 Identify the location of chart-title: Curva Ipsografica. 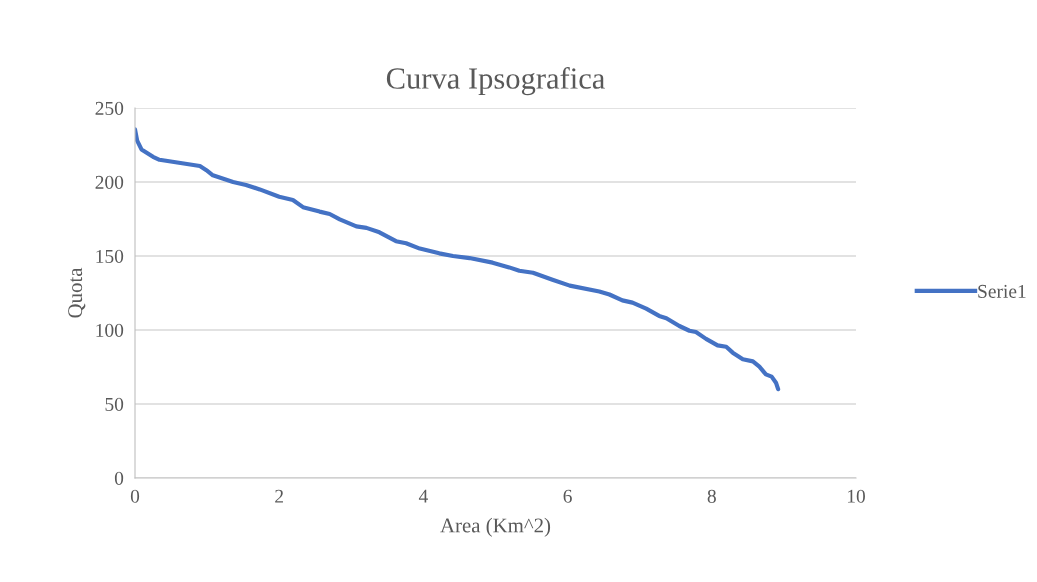
(495, 81).